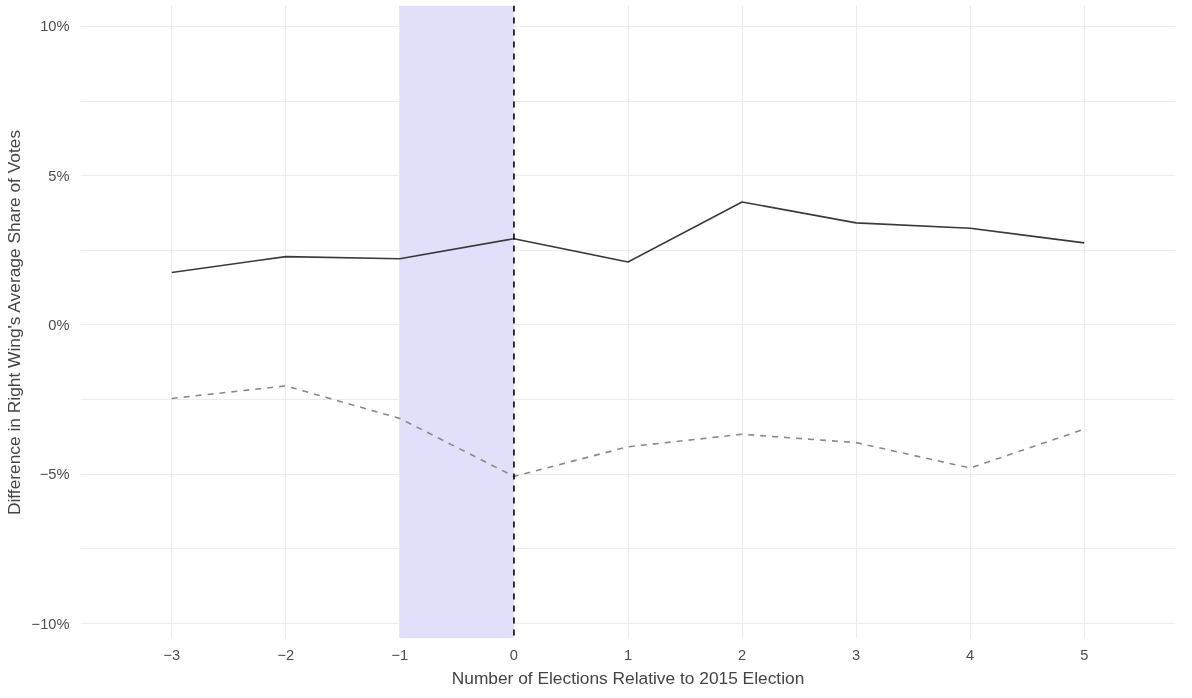 The width and height of the screenshot is (1192, 698). I want to click on x-tick-label: −3, so click(172, 654).